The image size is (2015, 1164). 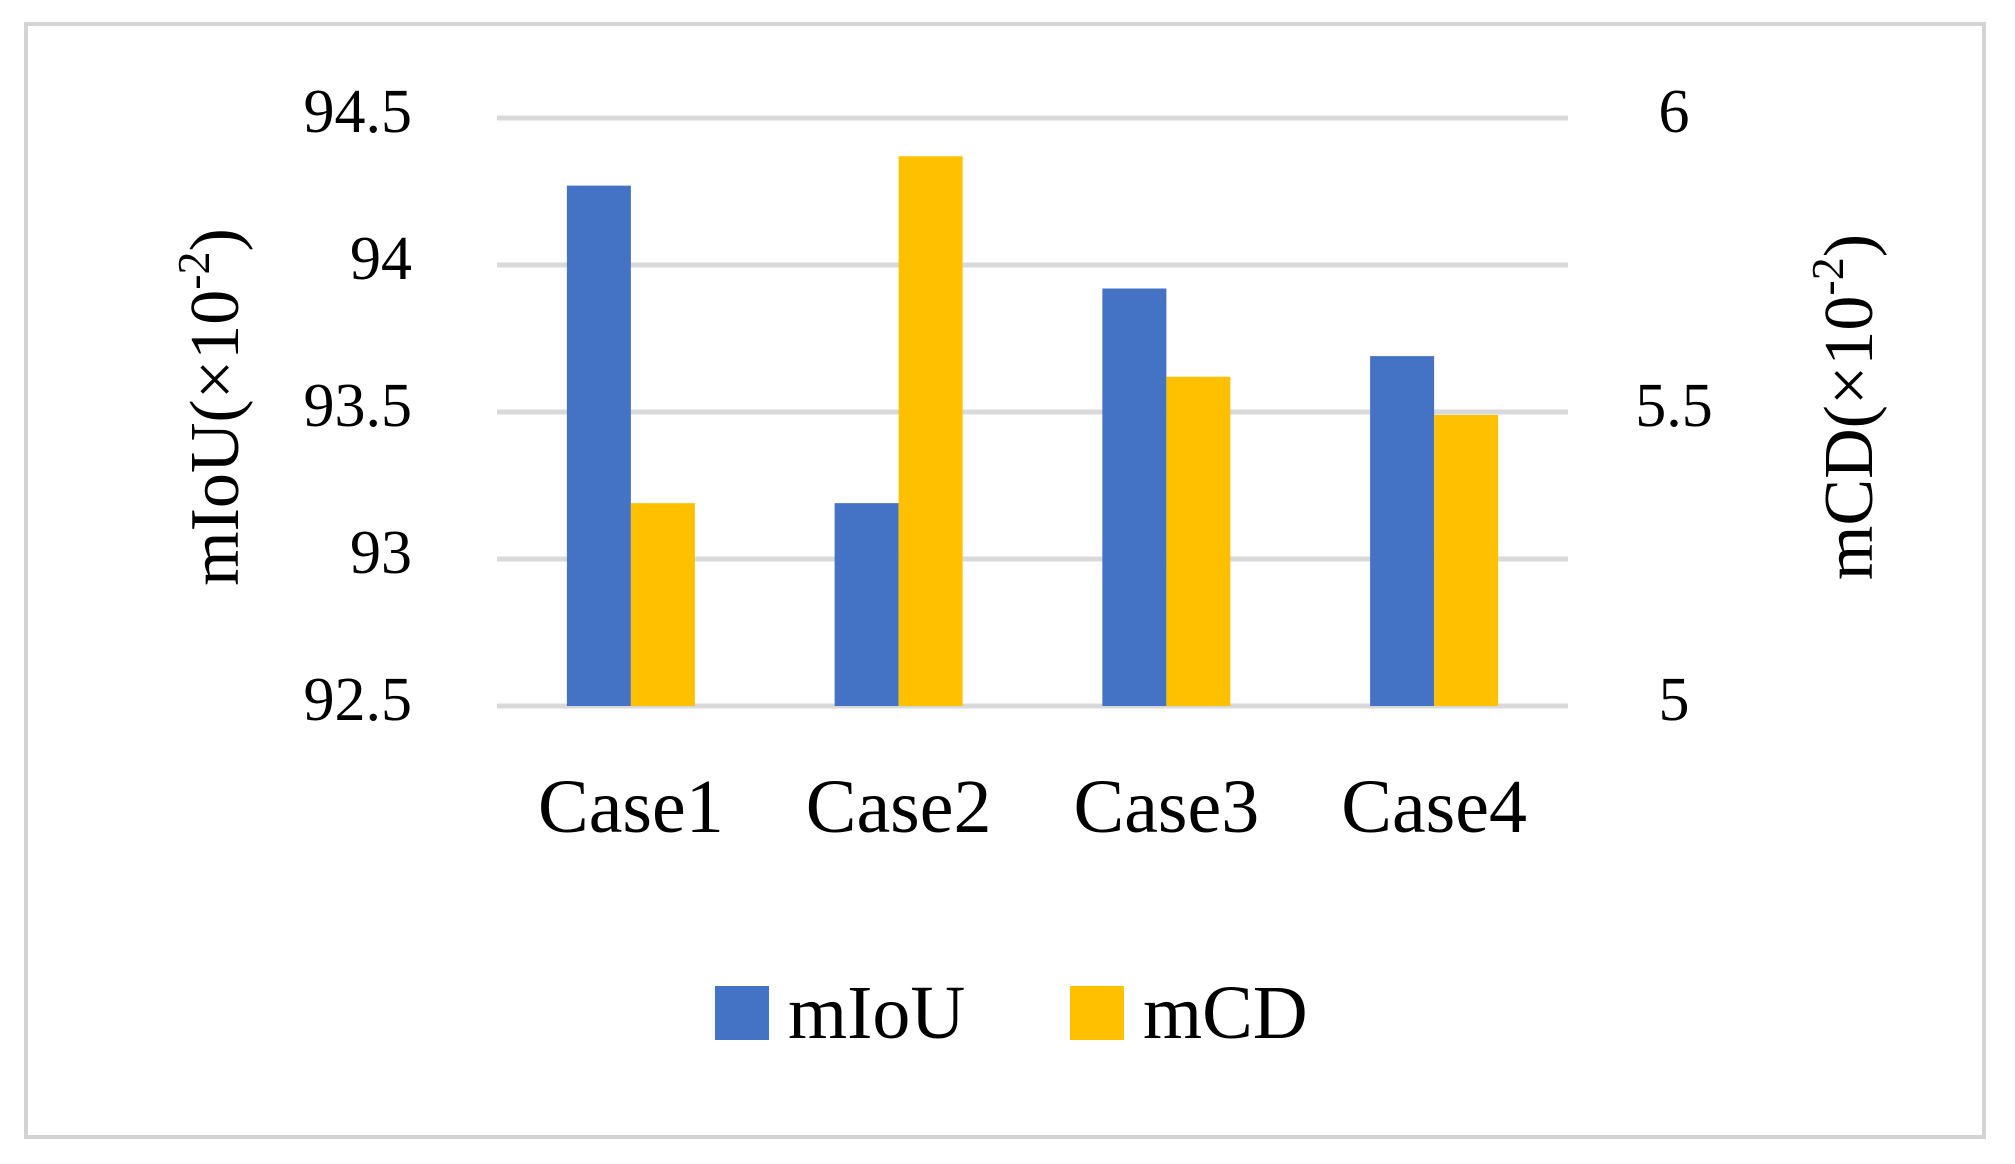 What do you see at coordinates (1402, 531) in the screenshot?
I see `bar-miou-case4` at bounding box center [1402, 531].